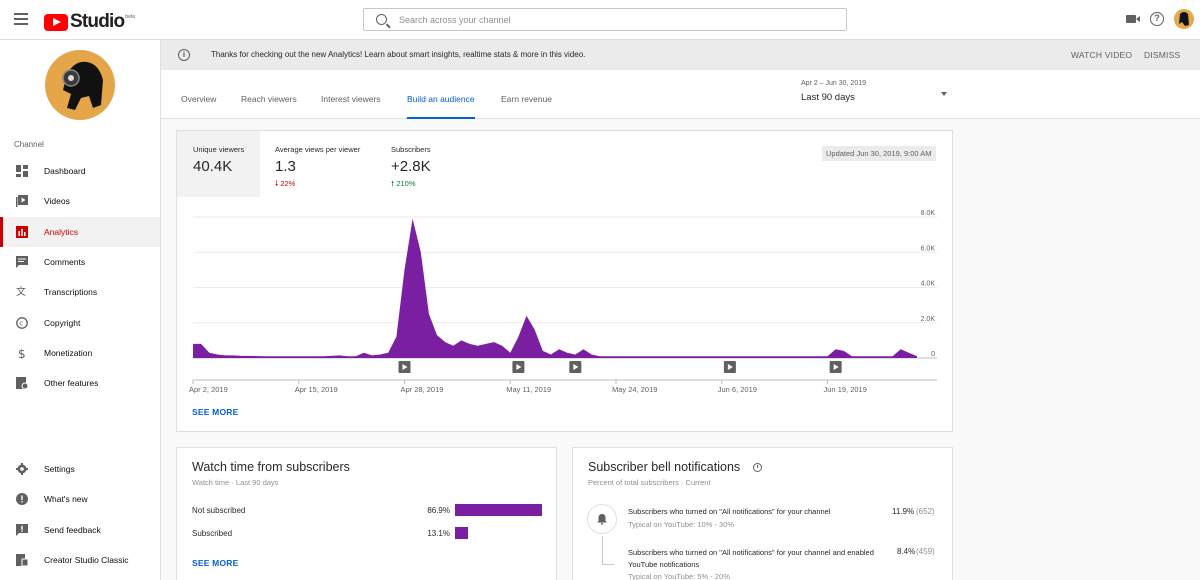 This screenshot has width=1200, height=580. I want to click on sidebar-item-label: What's new, so click(66, 499).